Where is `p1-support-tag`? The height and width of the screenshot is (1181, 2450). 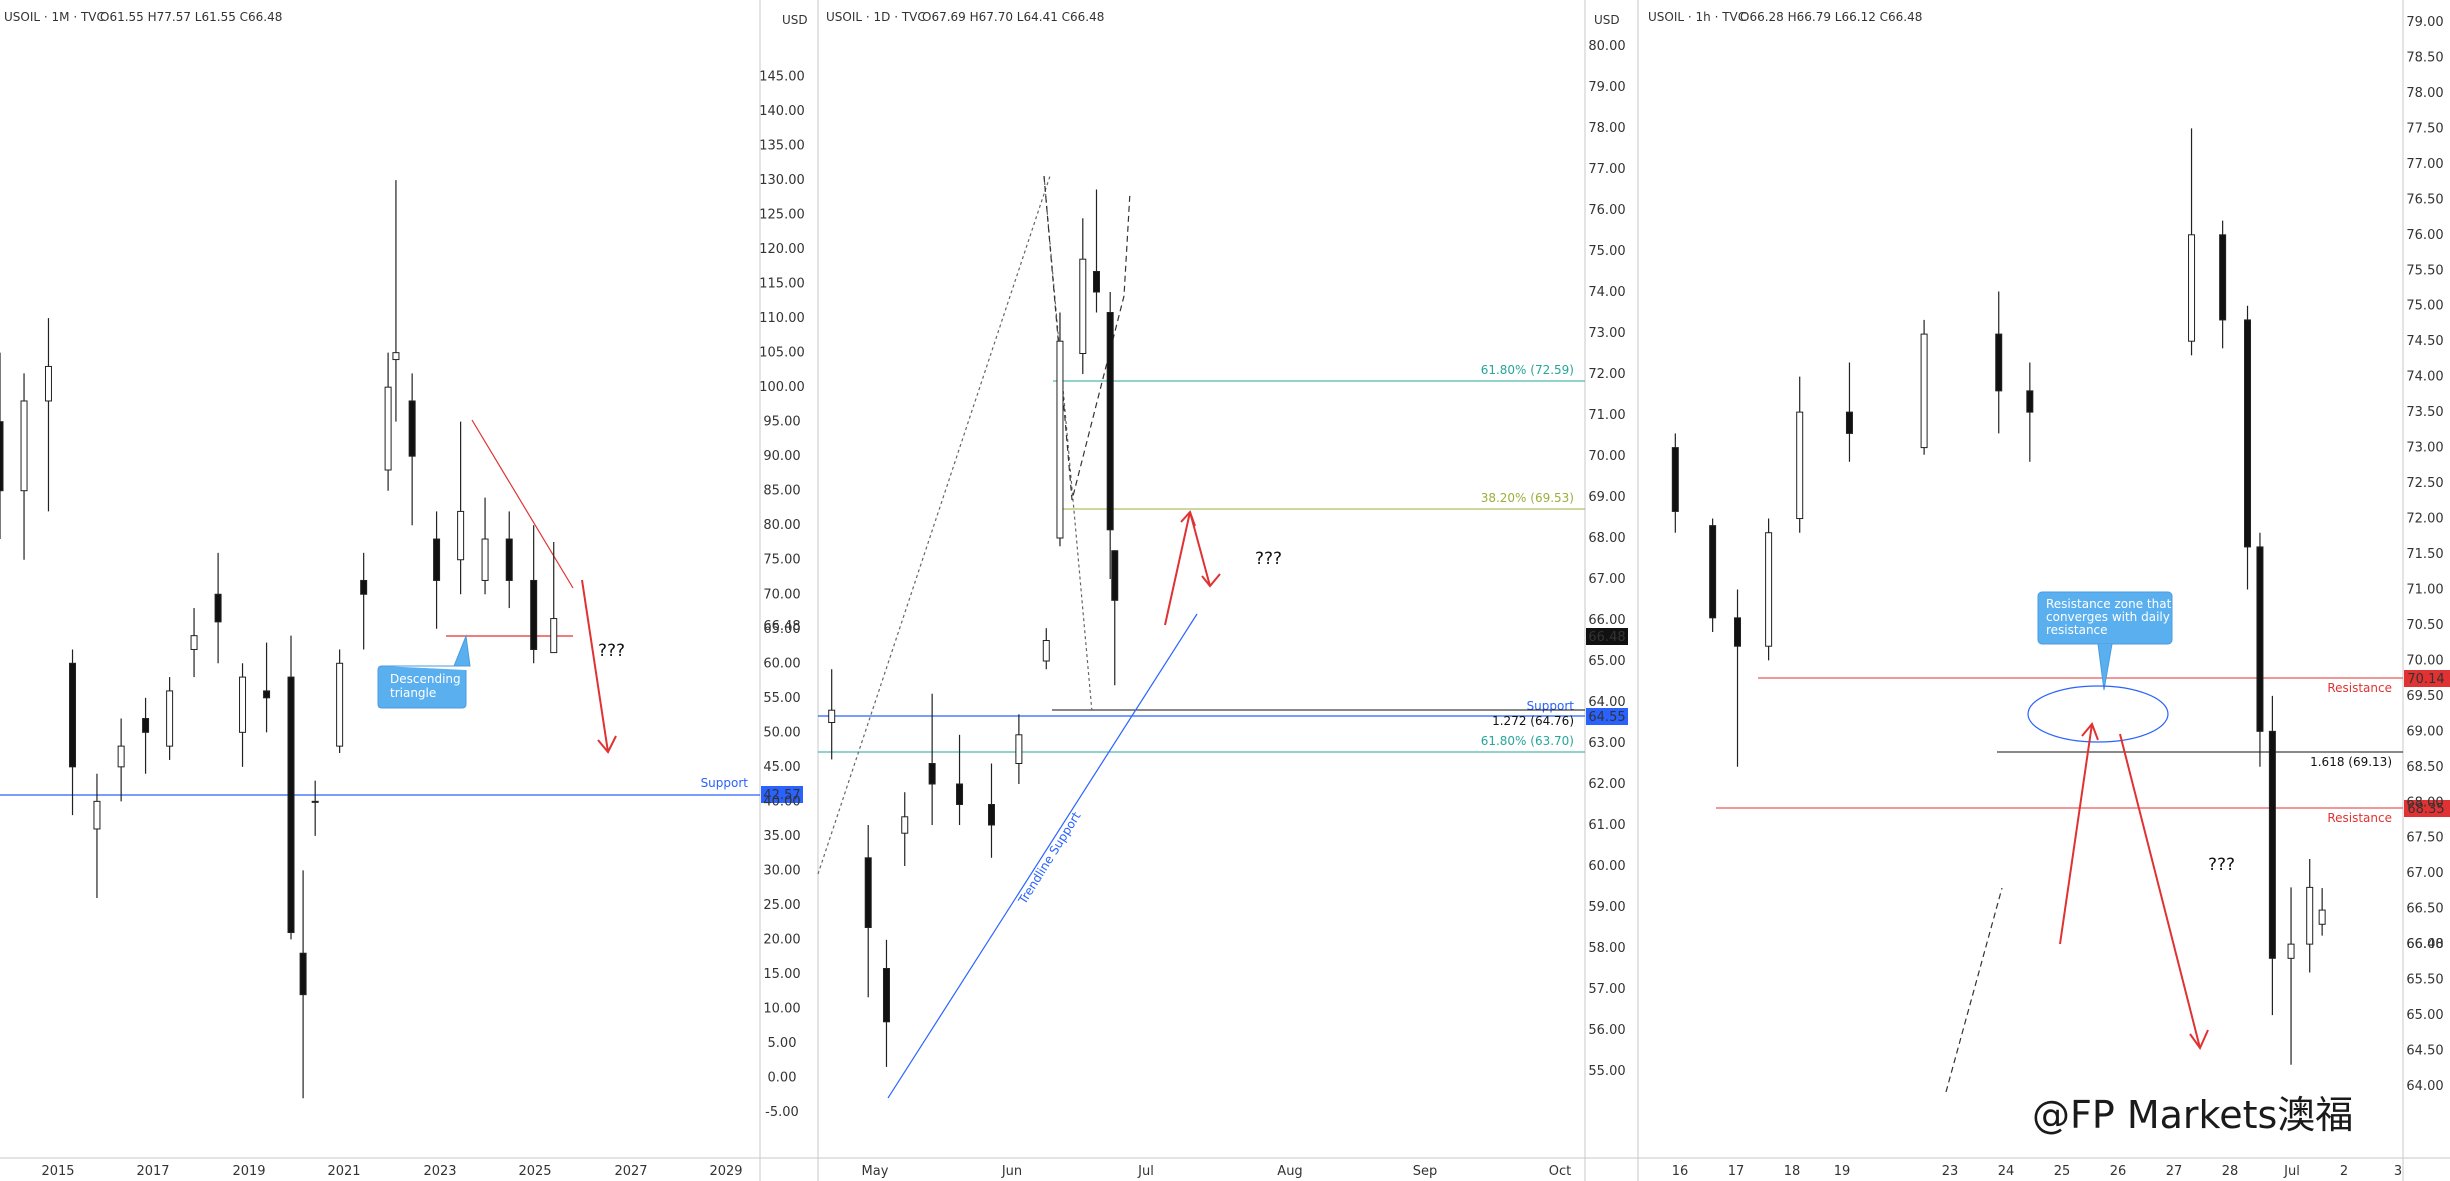
p1-support-tag is located at coordinates (782, 794).